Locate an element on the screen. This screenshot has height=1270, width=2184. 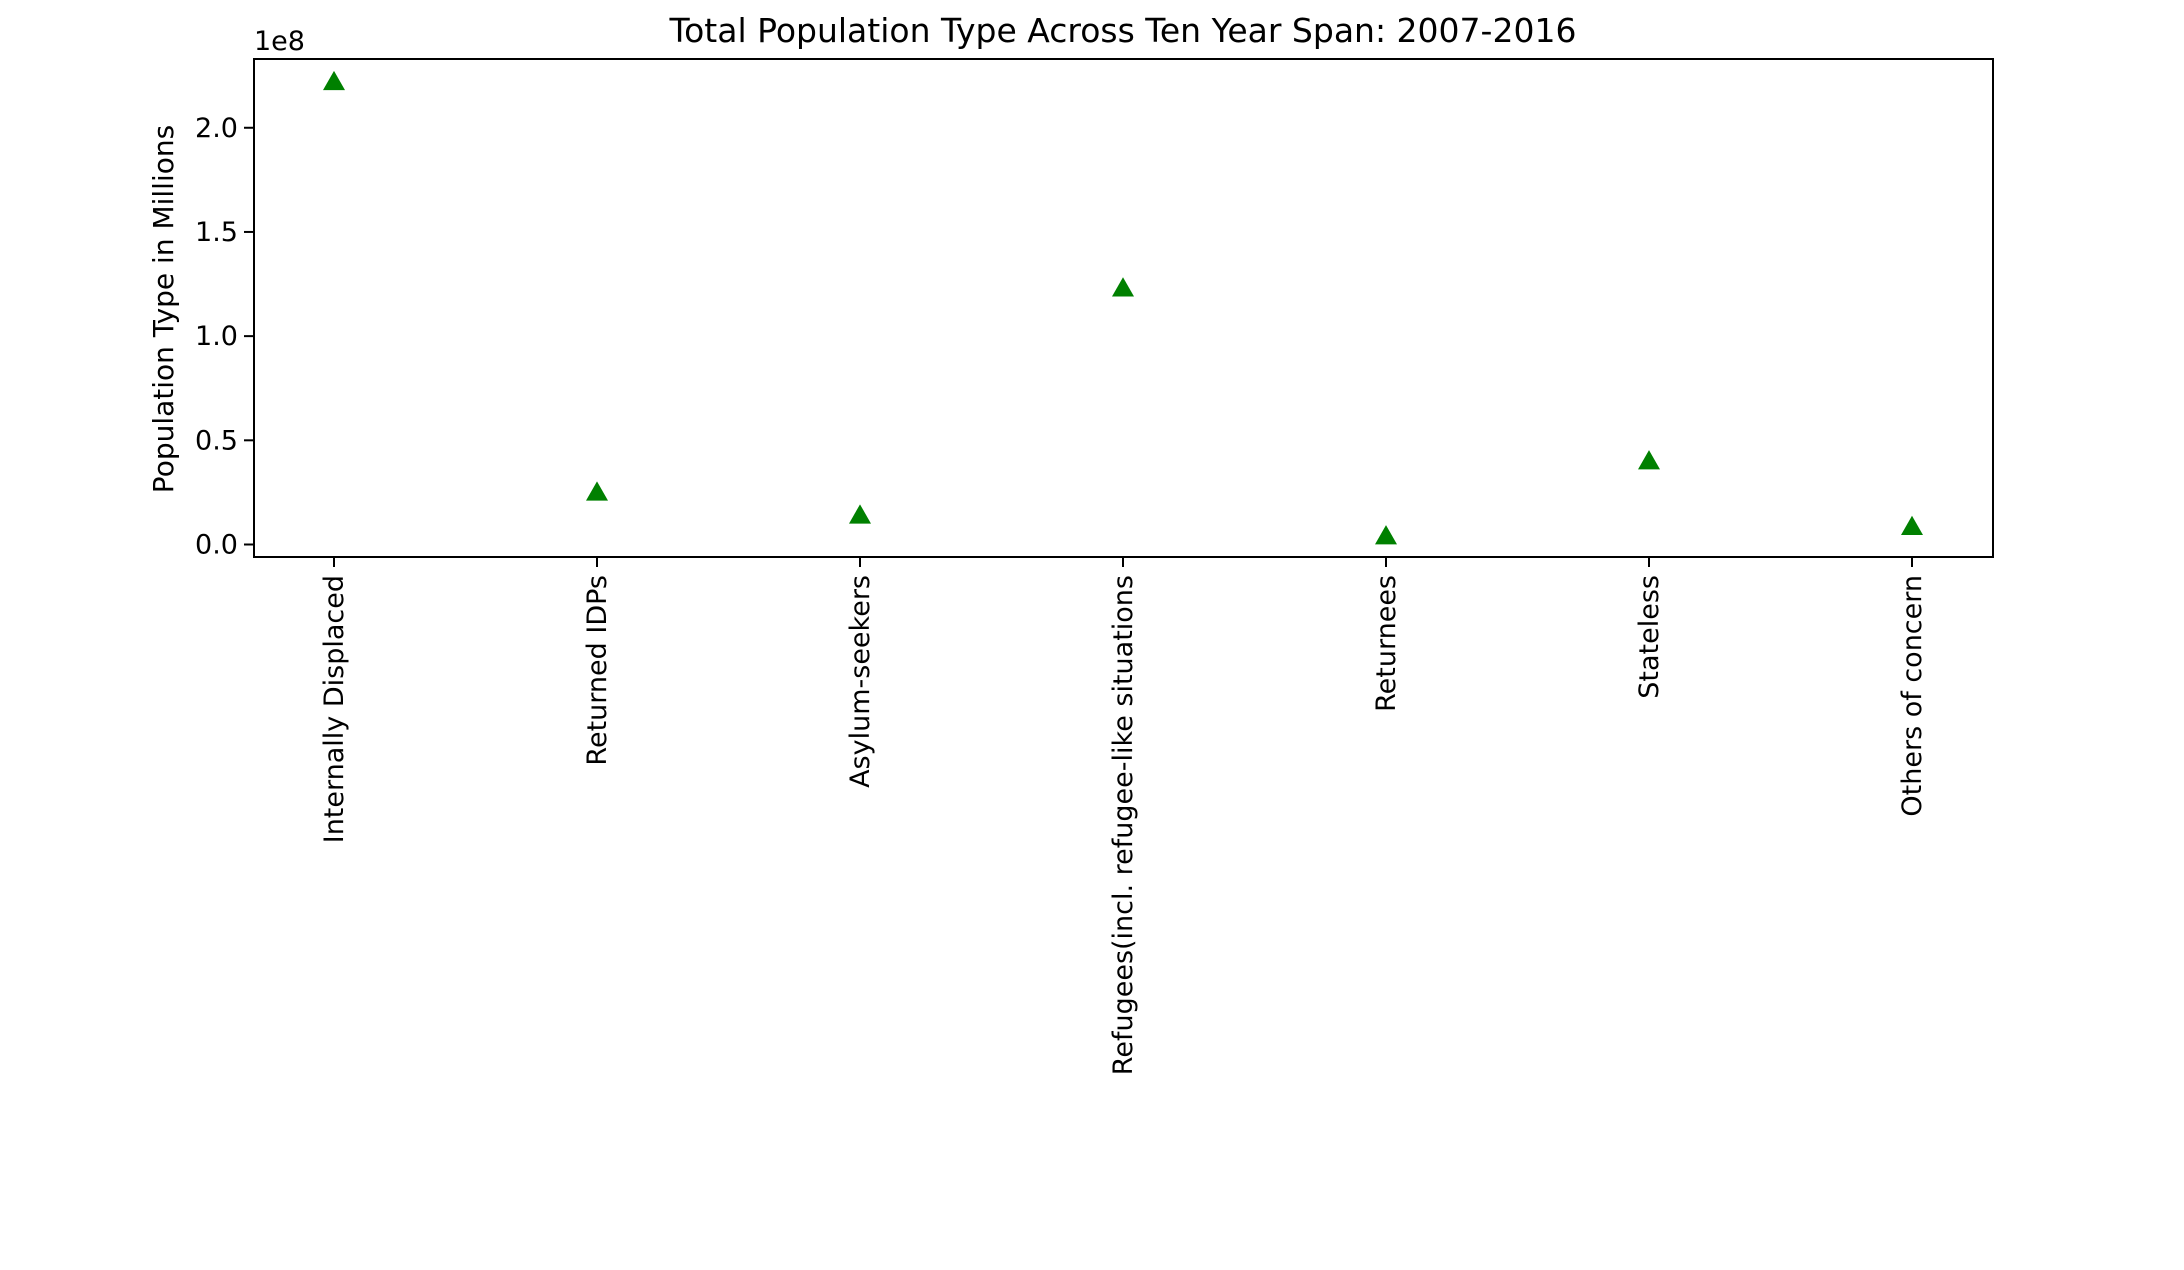
y-tick-label: 0.5 is located at coordinates (216, 440).